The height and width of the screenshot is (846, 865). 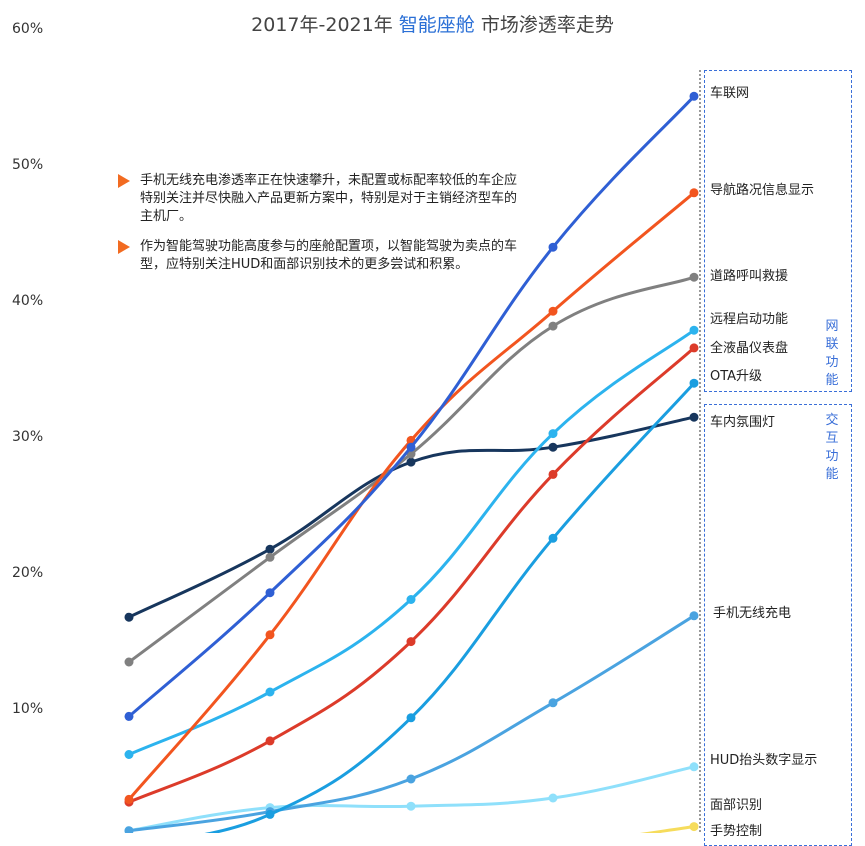 What do you see at coordinates (28, 573) in the screenshot?
I see `y-tick-label: 20%` at bounding box center [28, 573].